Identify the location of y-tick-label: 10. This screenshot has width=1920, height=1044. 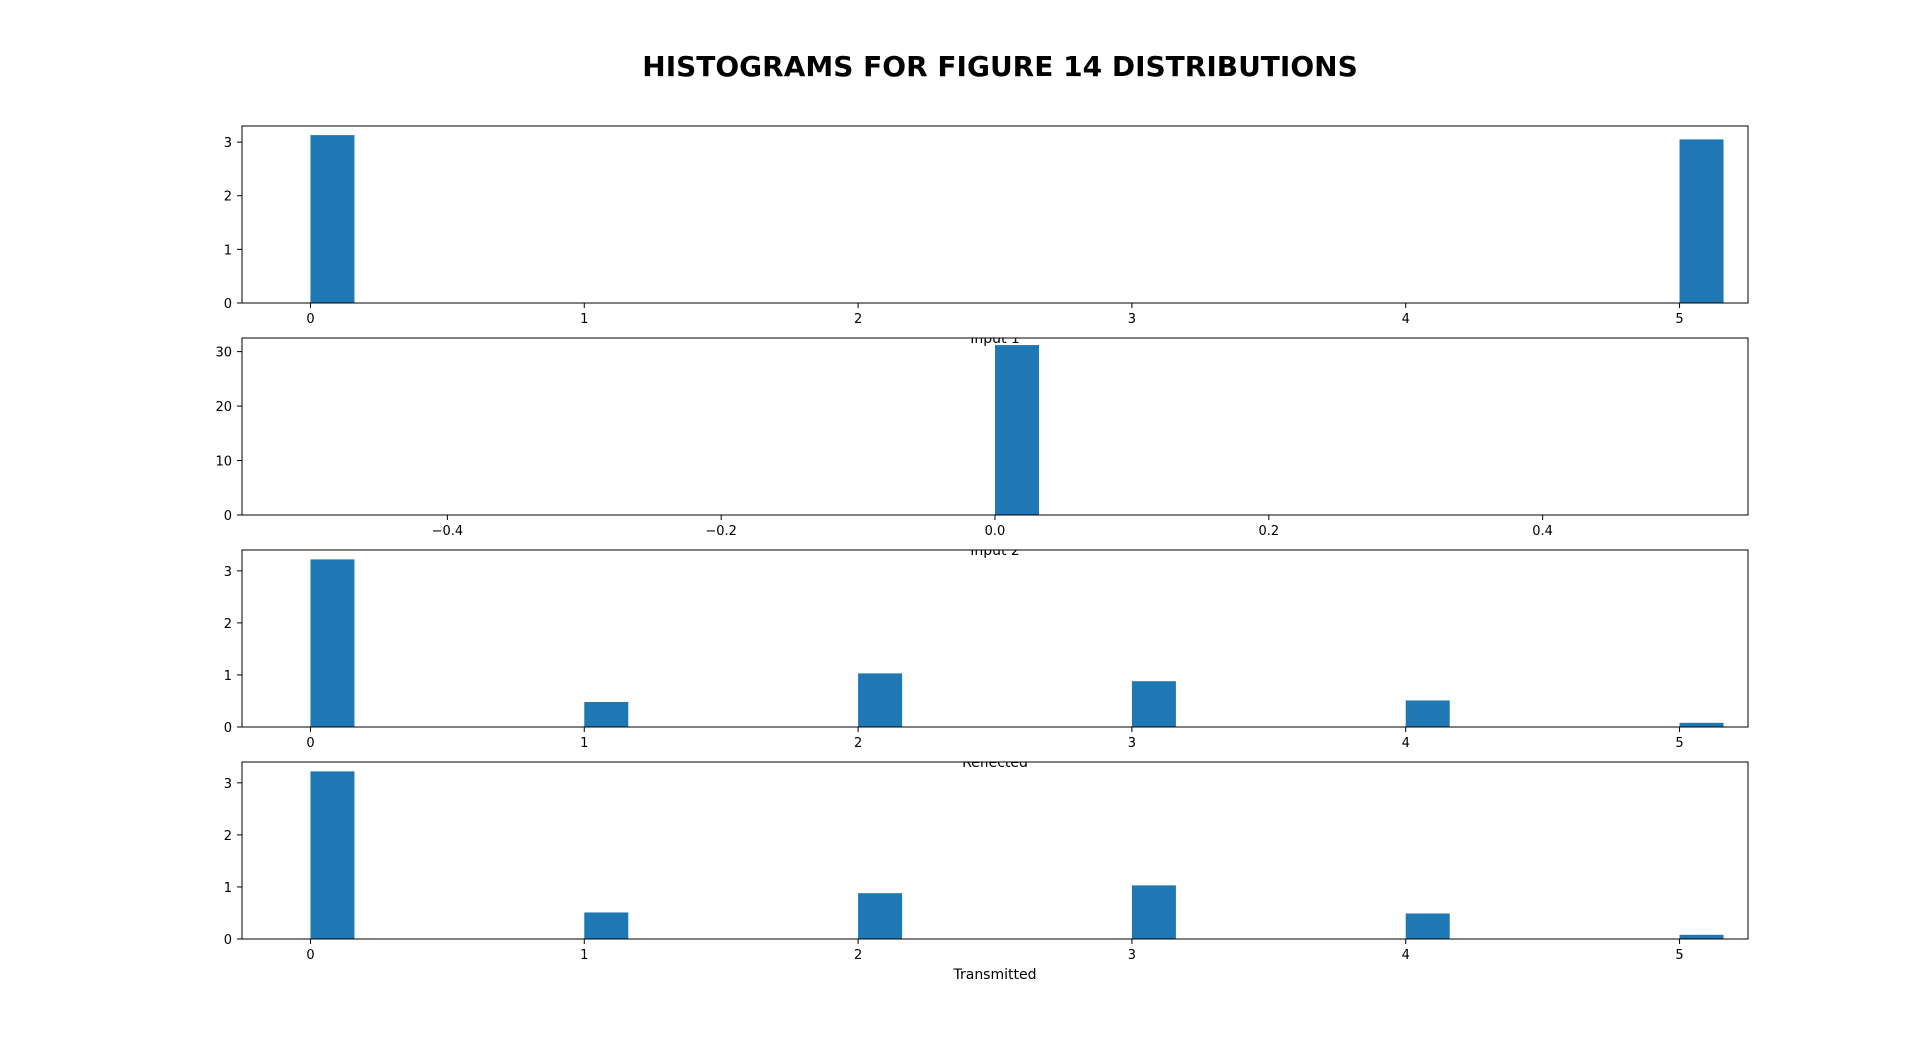
(223, 462).